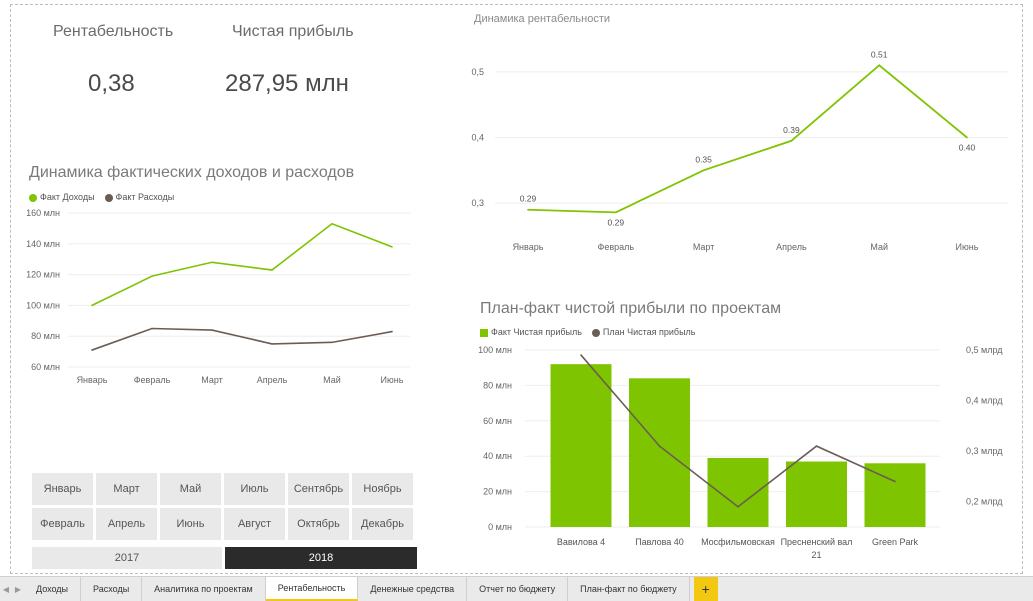 The height and width of the screenshot is (601, 1033). What do you see at coordinates (616, 247) in the screenshot?
I see `profitability-x-tick: Февраль` at bounding box center [616, 247].